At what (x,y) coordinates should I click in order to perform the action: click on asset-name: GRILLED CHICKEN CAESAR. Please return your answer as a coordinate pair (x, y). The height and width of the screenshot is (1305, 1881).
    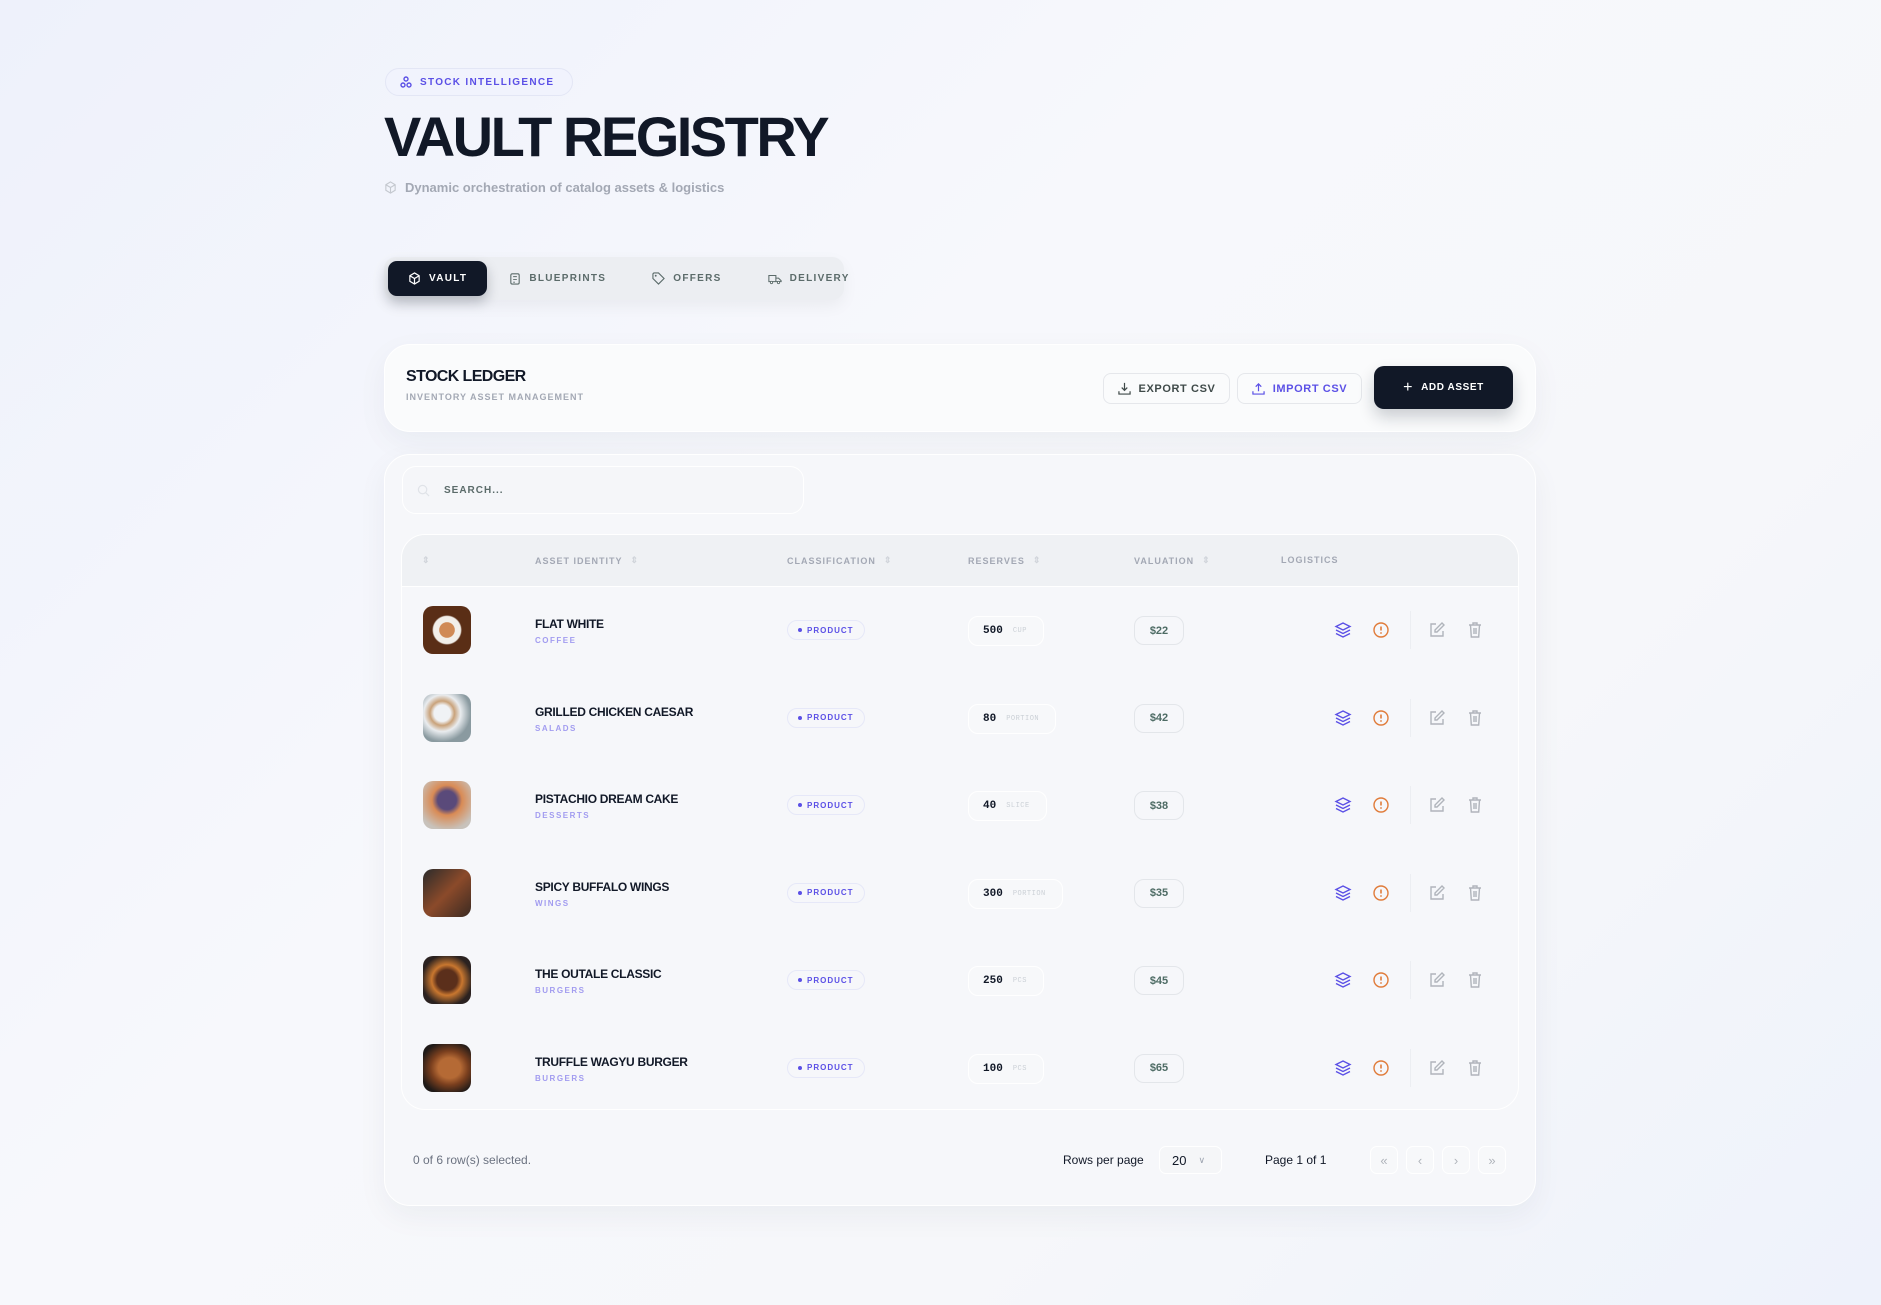
    Looking at the image, I should click on (614, 711).